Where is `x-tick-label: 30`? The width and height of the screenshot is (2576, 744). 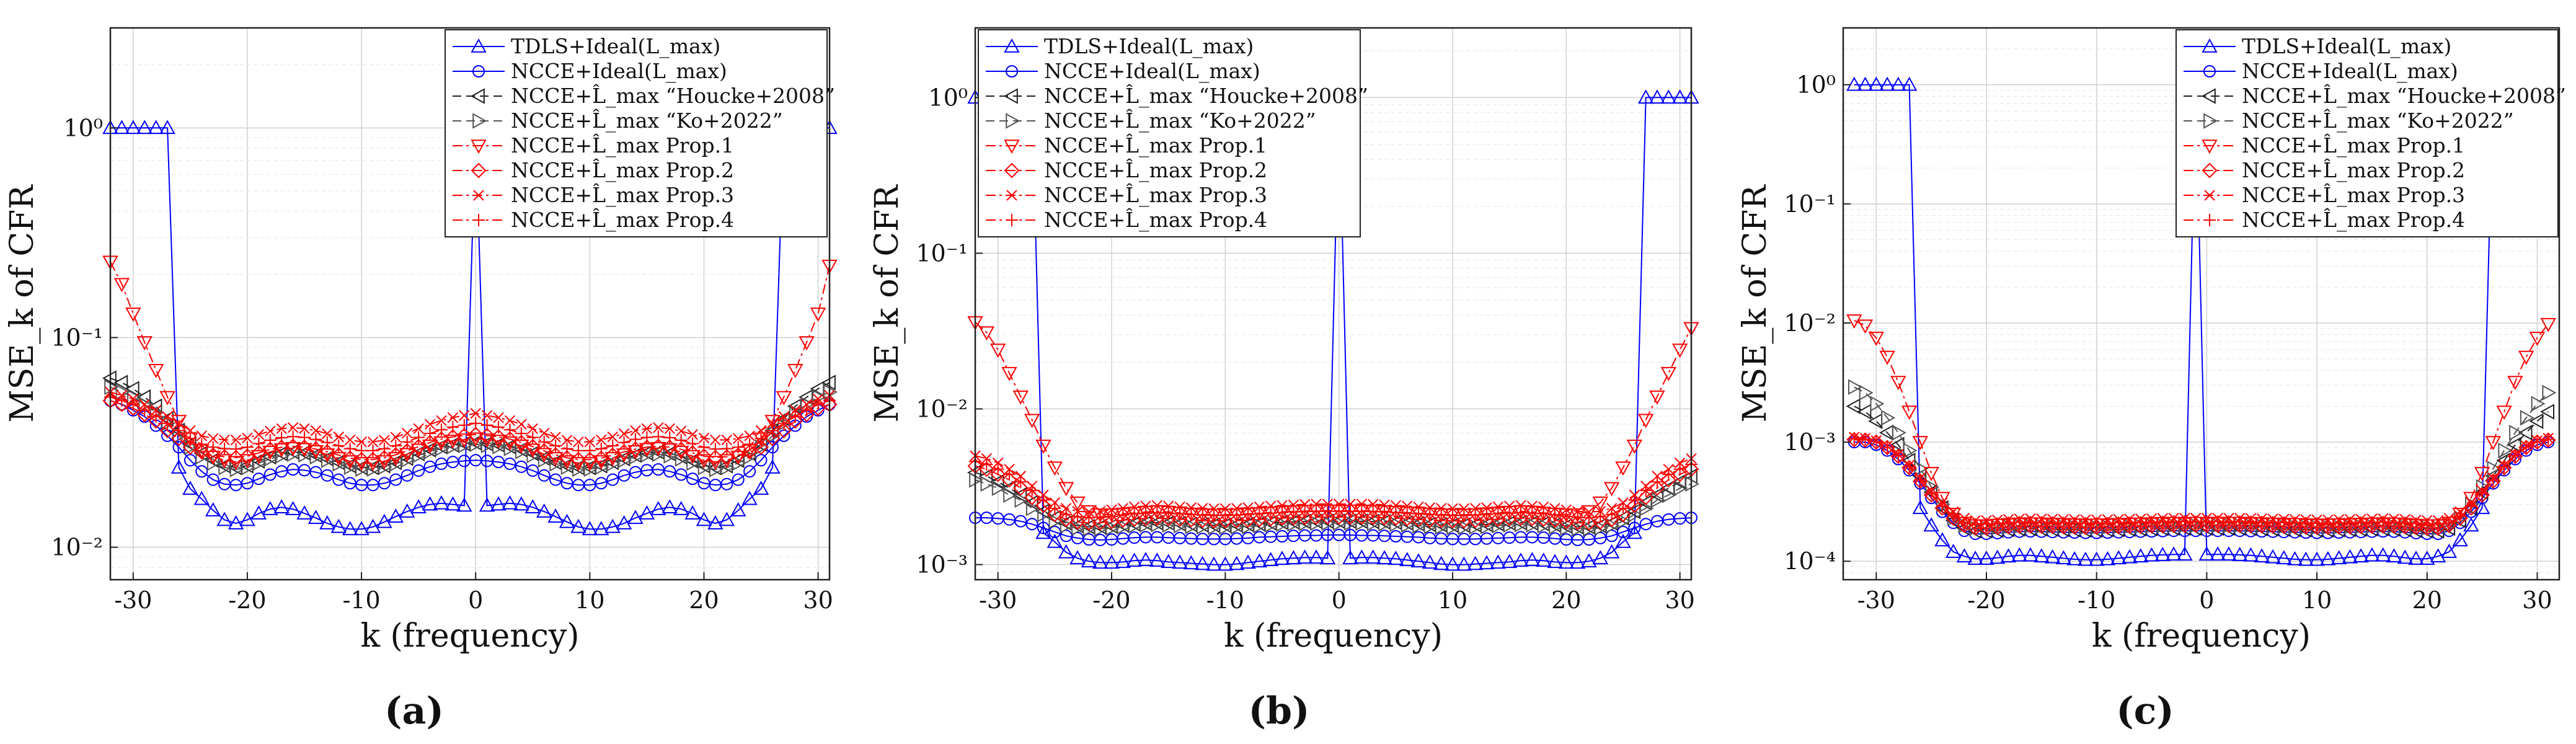
x-tick-label: 30 is located at coordinates (1679, 600).